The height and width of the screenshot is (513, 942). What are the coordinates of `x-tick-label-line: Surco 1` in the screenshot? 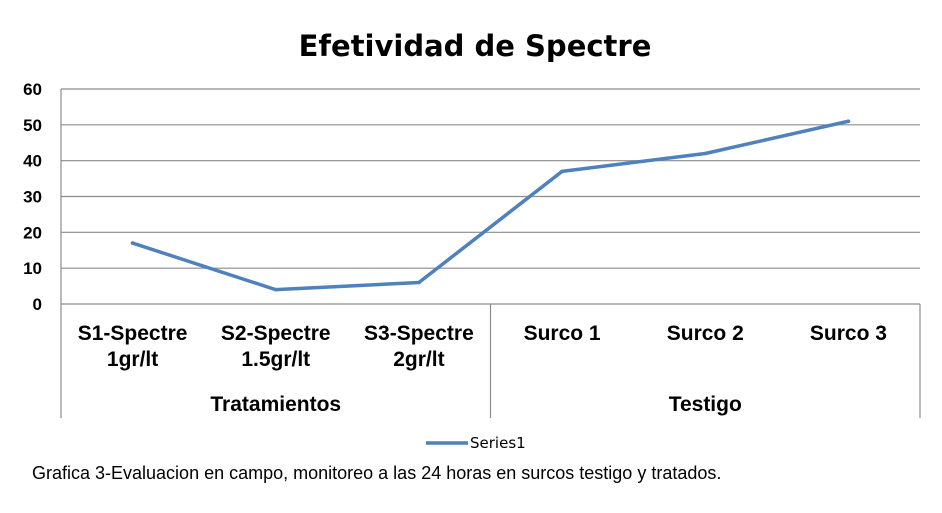 It's located at (562, 333).